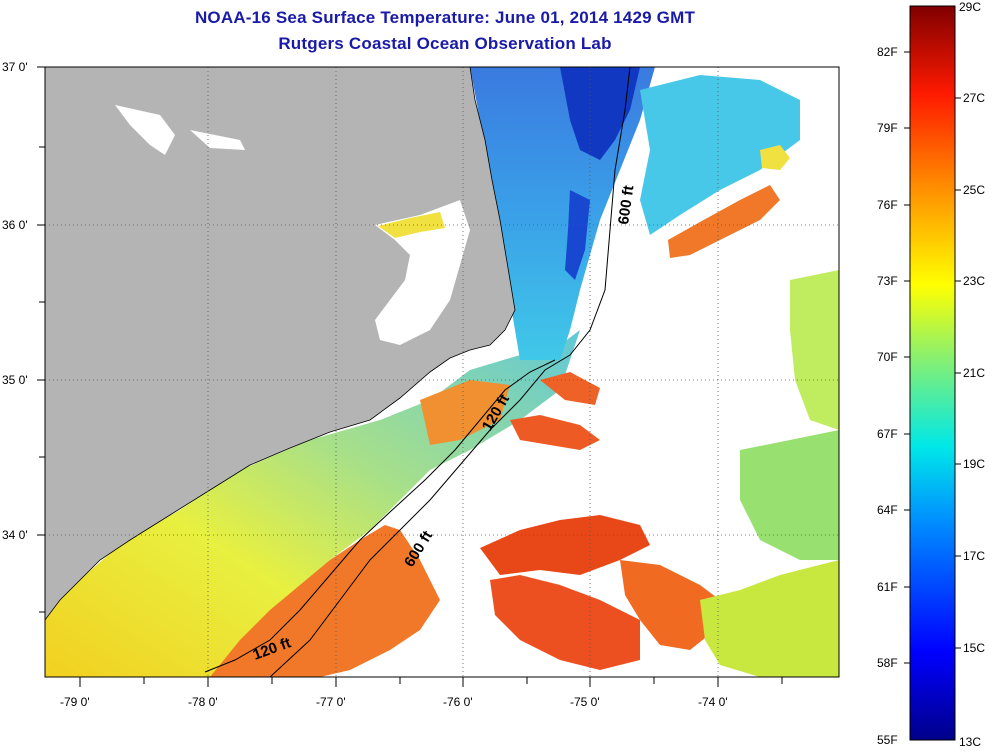  Describe the element at coordinates (775, 157) in the screenshot. I see `yellow-spot-ne` at that location.